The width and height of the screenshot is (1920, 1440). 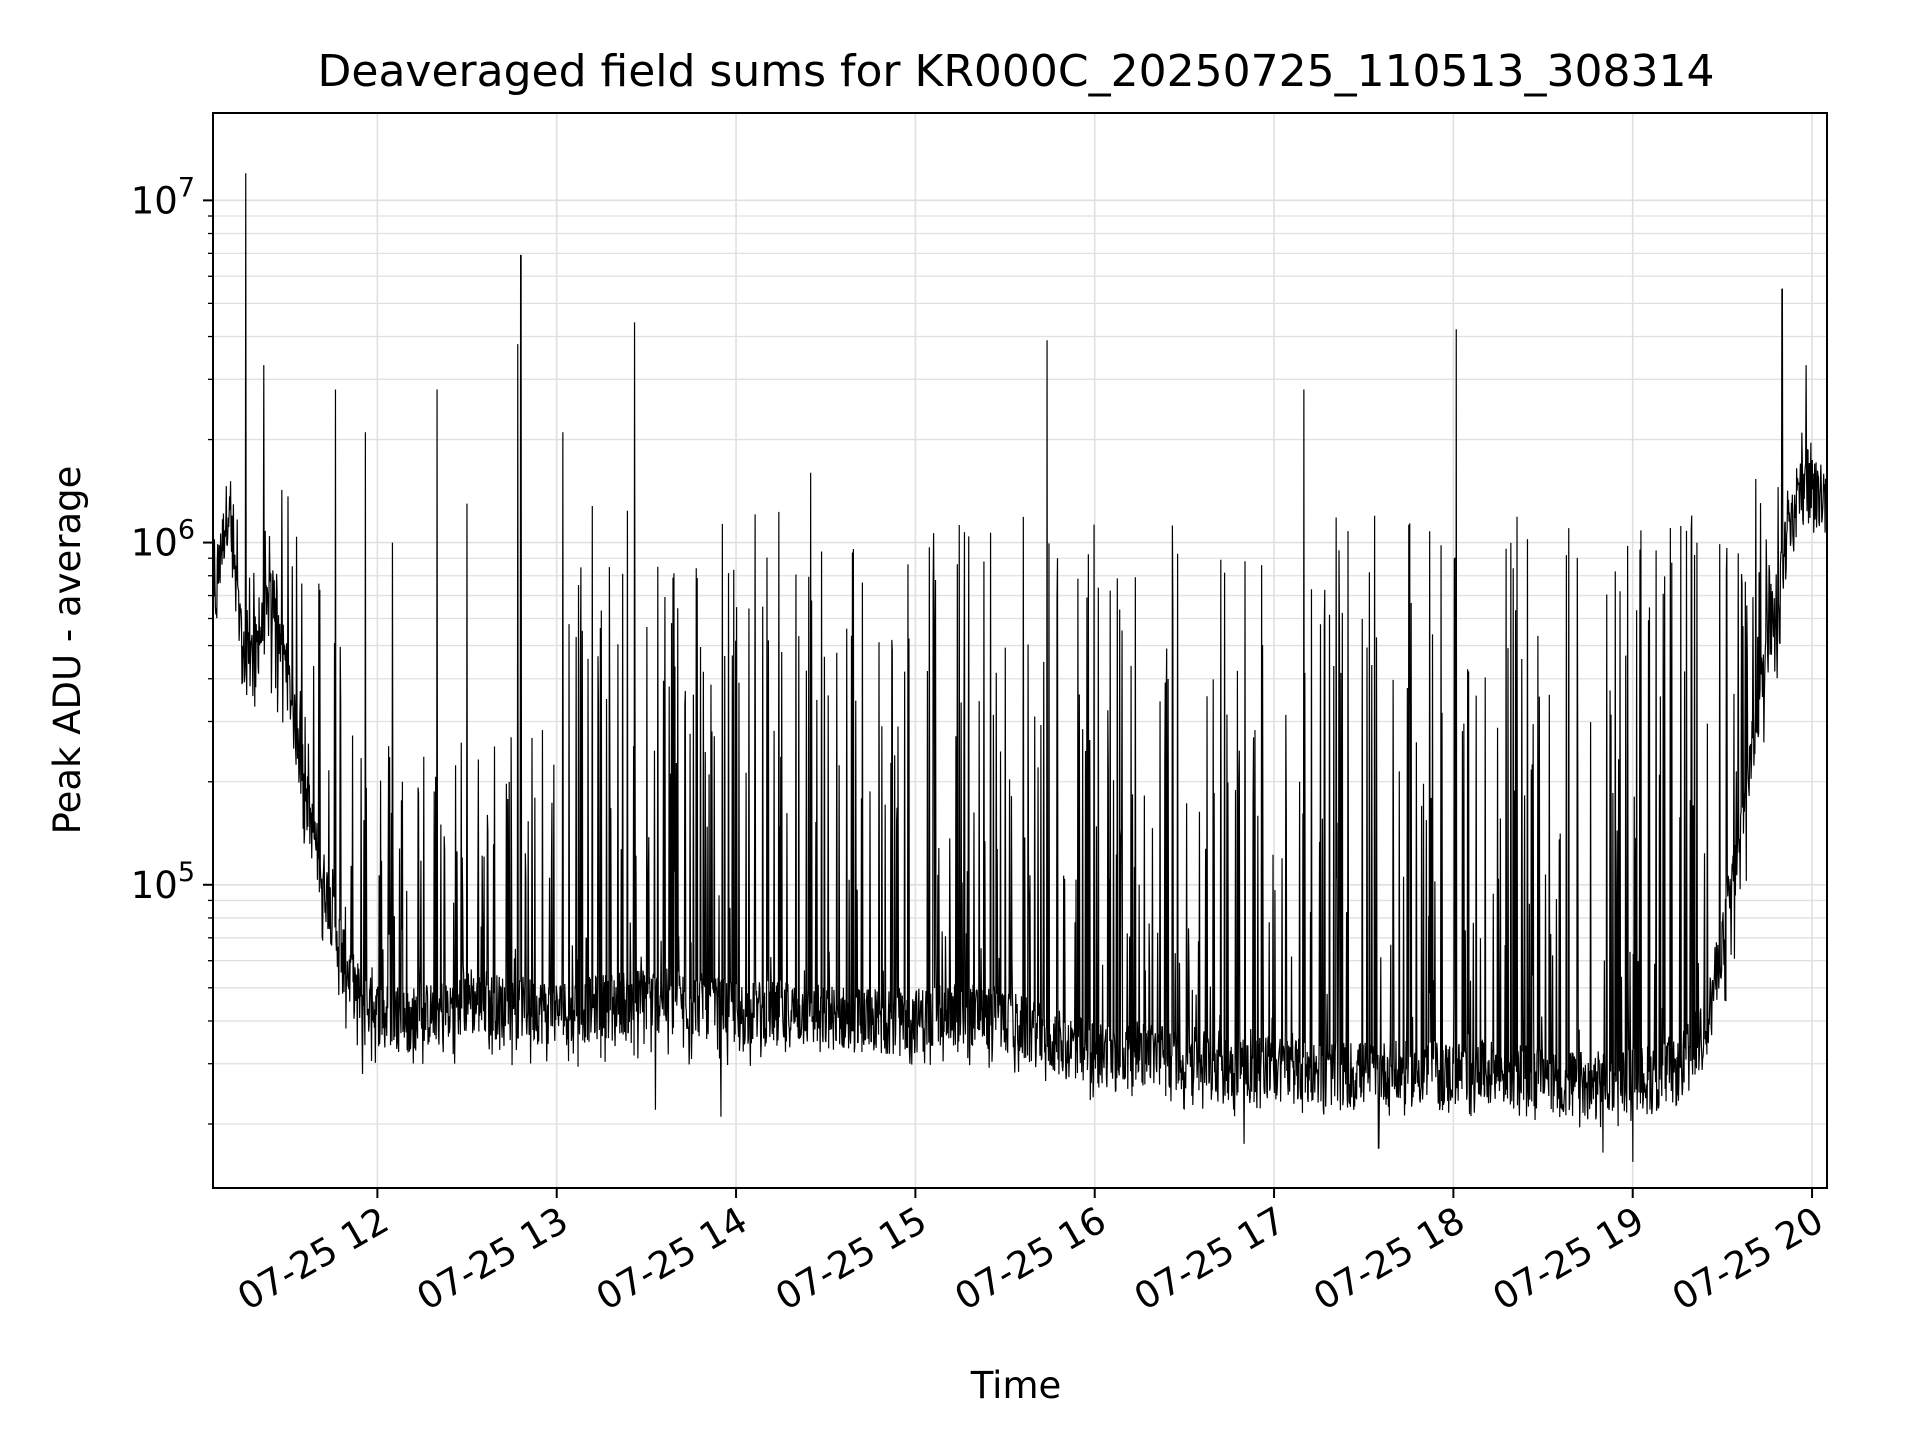 I want to click on x-axis-label: Time, so click(x=1016, y=1385).